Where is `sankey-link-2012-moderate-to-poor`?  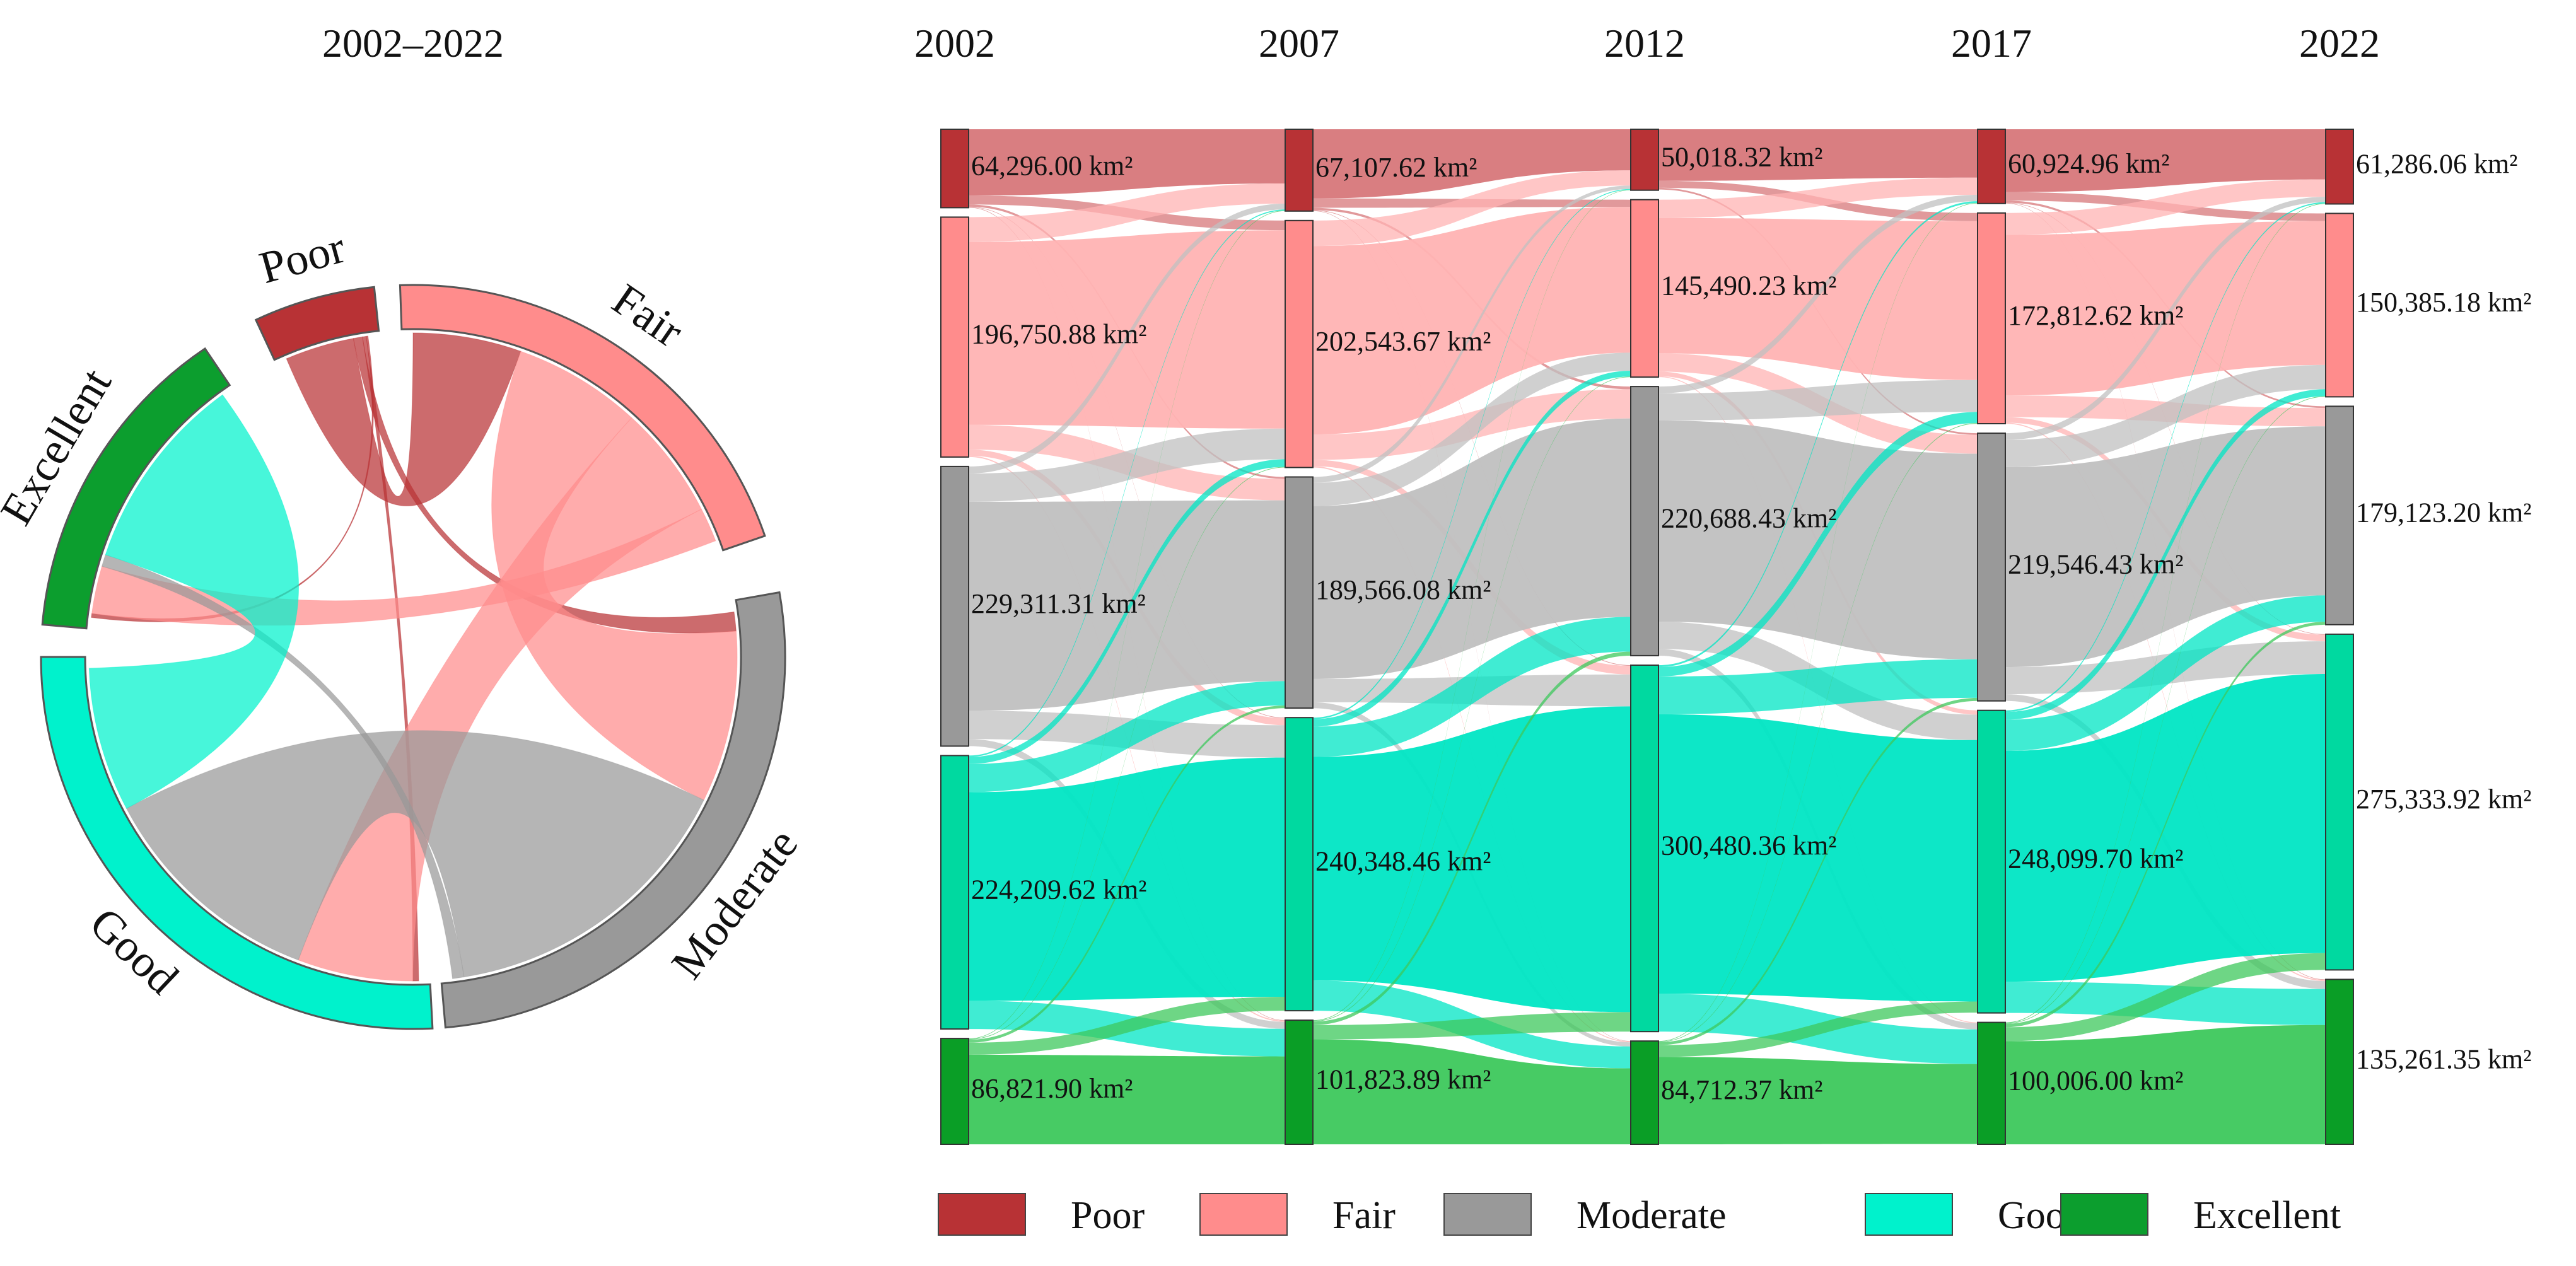
sankey-link-2012-moderate-to-poor is located at coordinates (1818, 294).